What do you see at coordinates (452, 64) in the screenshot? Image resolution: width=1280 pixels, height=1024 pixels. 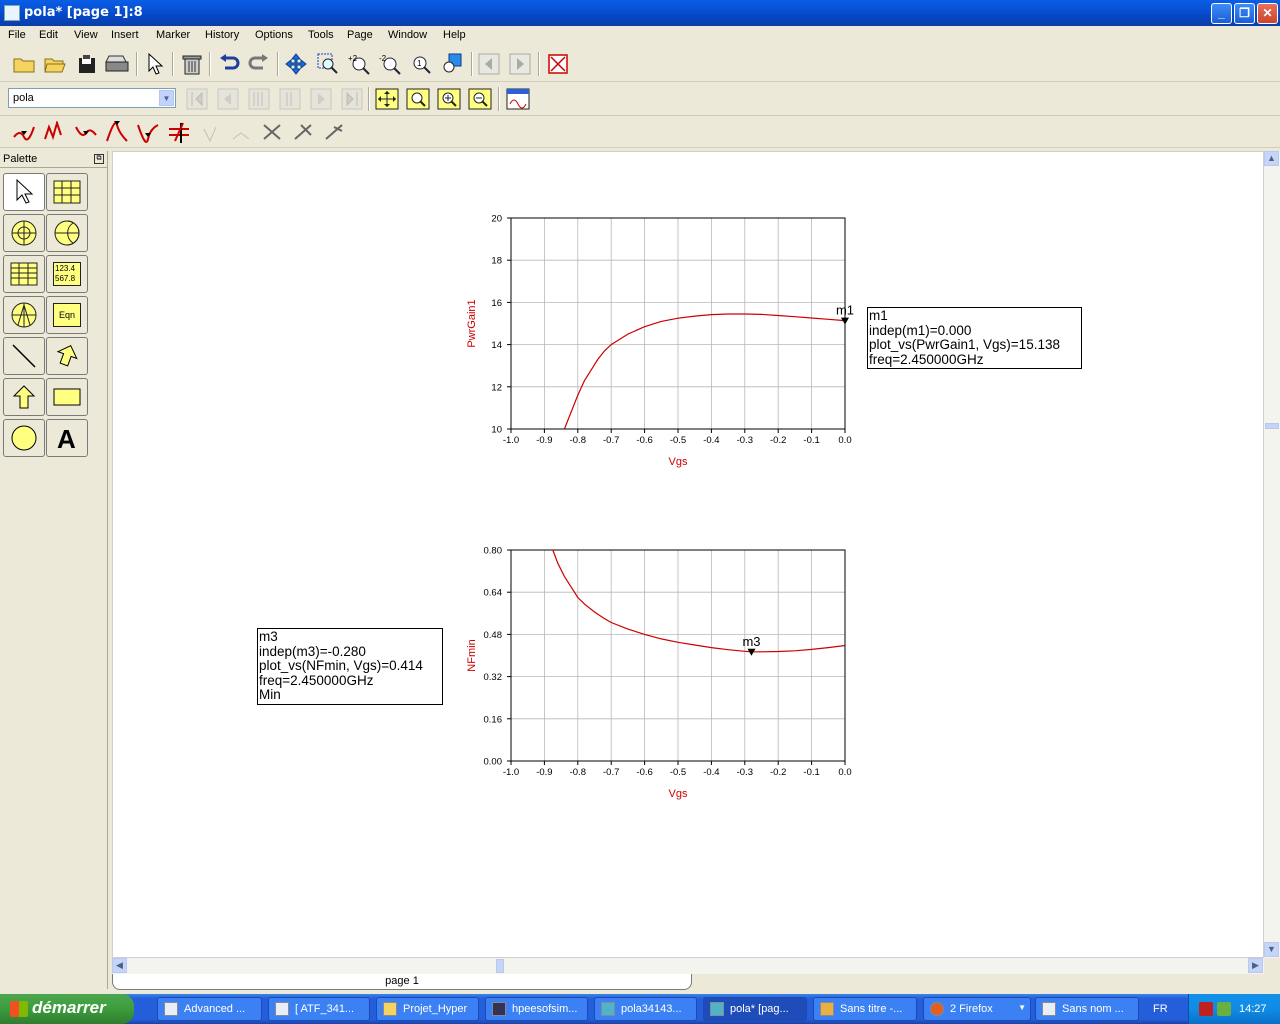 I see `pan-view-icon` at bounding box center [452, 64].